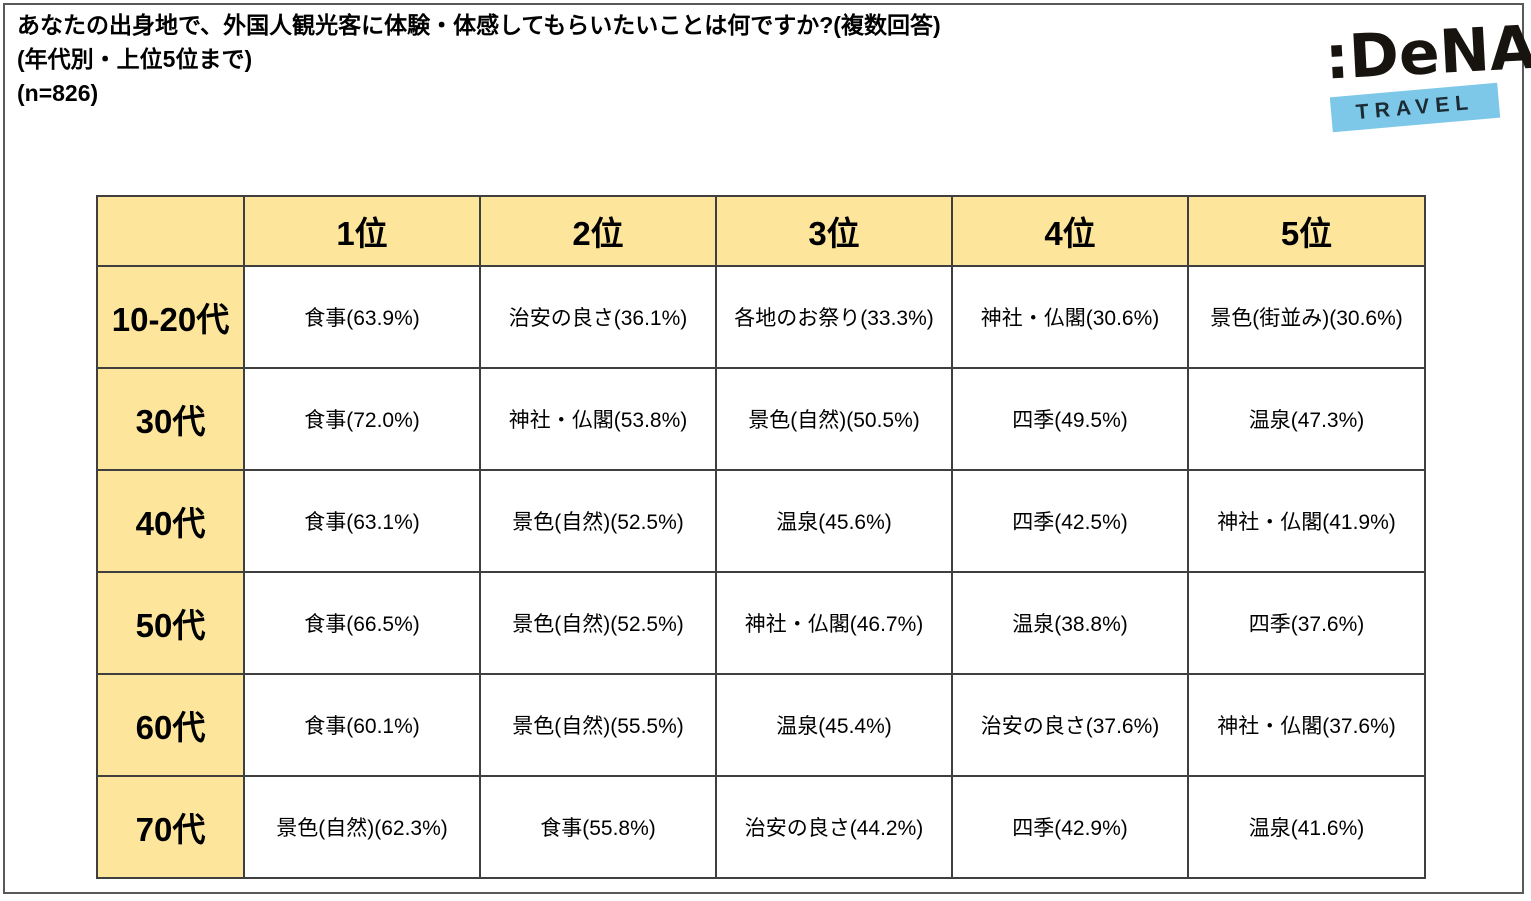 The image size is (1531, 901). What do you see at coordinates (1070, 725) in the screenshot?
I see `rank-cell: 治安の良さ(37.6%)` at bounding box center [1070, 725].